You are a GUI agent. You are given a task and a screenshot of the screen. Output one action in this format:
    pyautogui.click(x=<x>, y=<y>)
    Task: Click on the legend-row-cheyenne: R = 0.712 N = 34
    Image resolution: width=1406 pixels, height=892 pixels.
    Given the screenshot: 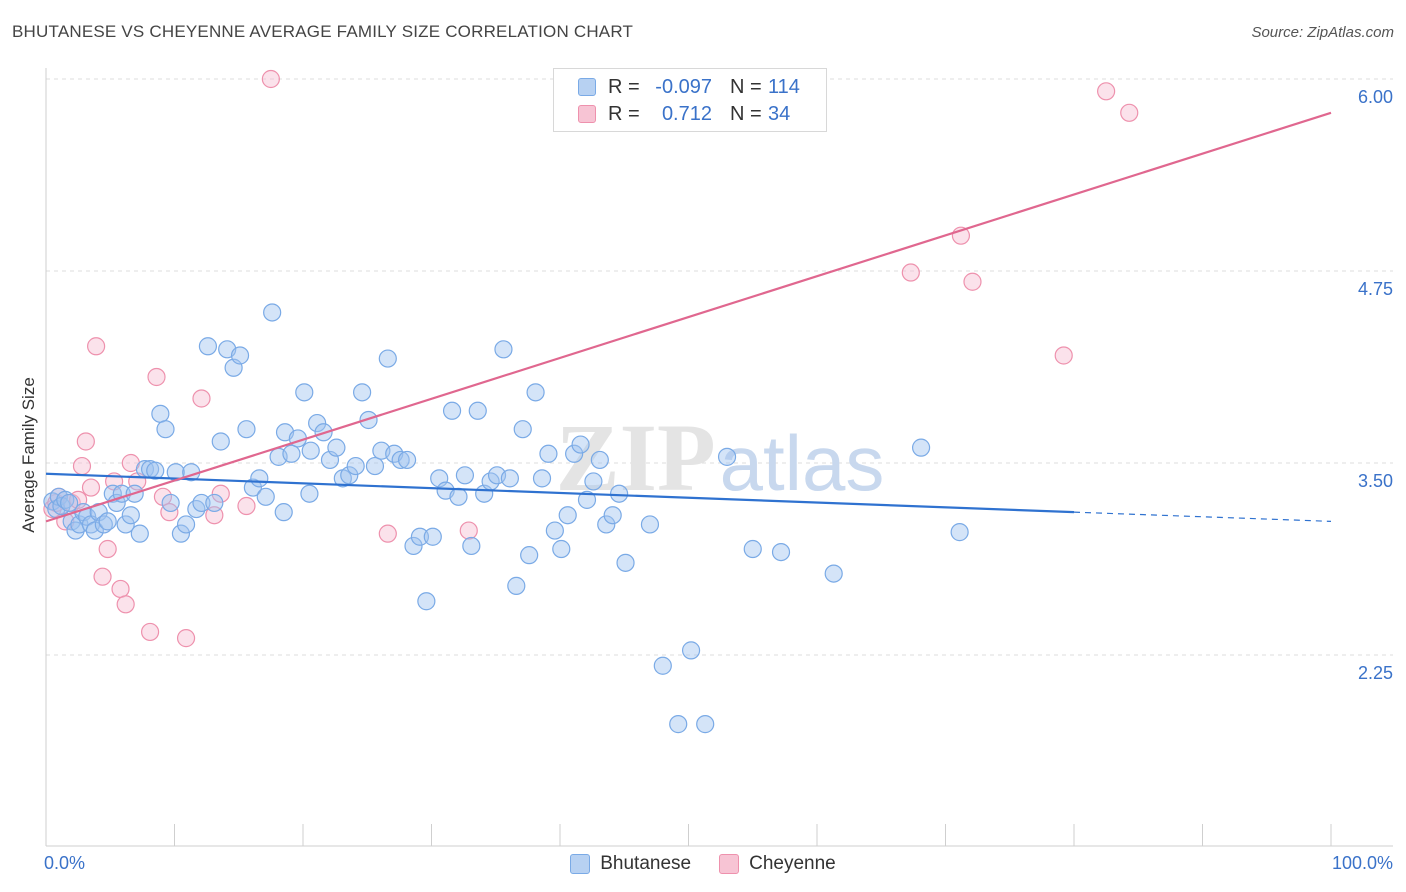 What is the action you would take?
    pyautogui.click(x=684, y=114)
    